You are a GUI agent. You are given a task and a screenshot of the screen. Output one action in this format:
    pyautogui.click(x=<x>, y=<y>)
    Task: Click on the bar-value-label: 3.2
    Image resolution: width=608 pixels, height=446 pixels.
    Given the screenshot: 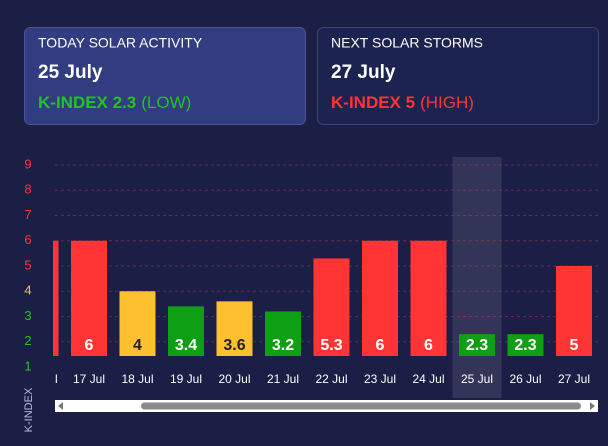 What is the action you would take?
    pyautogui.click(x=283, y=345)
    